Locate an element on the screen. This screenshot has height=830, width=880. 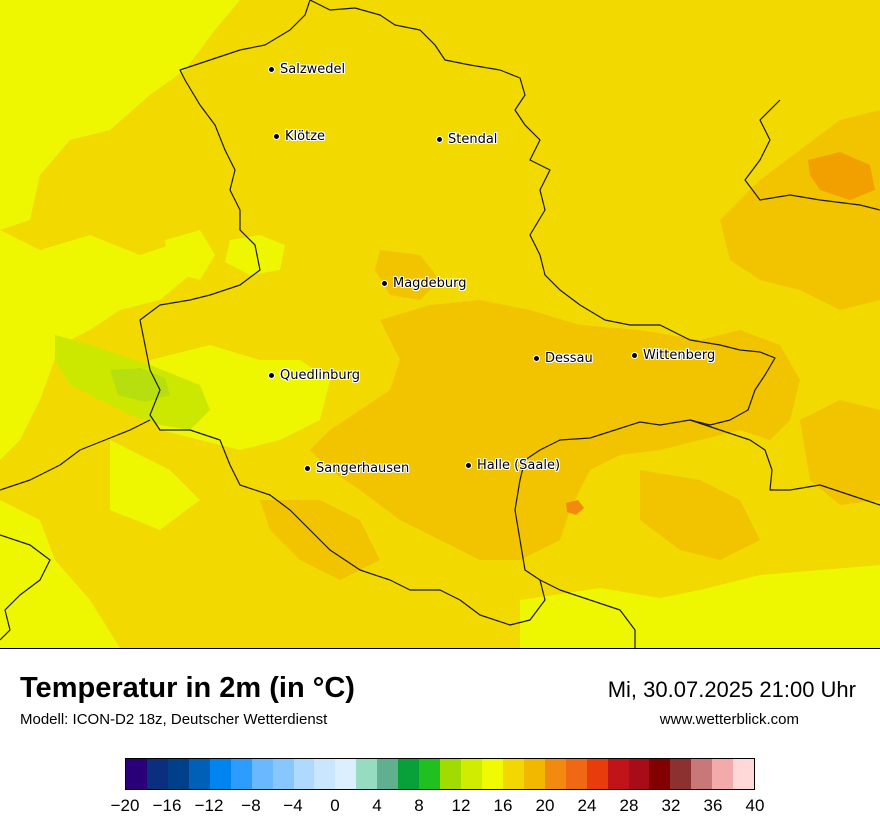
colorbar-tick-label: 12 is located at coordinates (461, 805).